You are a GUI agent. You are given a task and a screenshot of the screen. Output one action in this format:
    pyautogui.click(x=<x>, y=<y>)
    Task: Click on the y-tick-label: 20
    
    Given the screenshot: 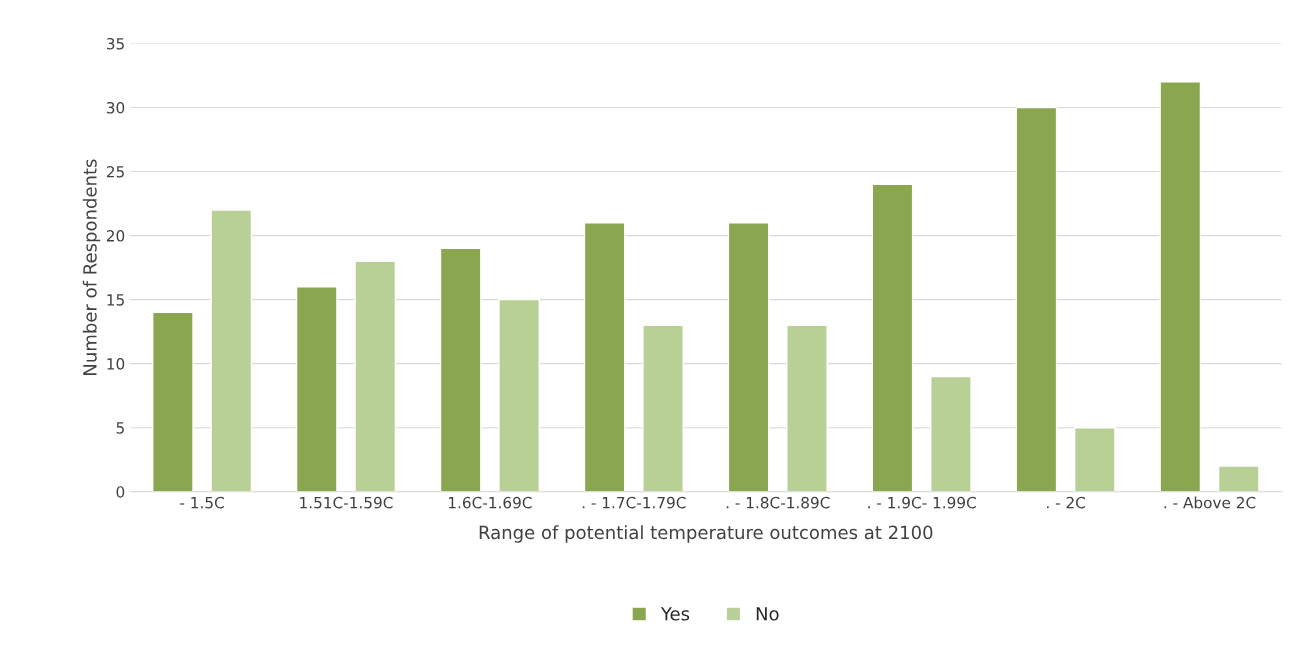 What is the action you would take?
    pyautogui.click(x=115, y=236)
    